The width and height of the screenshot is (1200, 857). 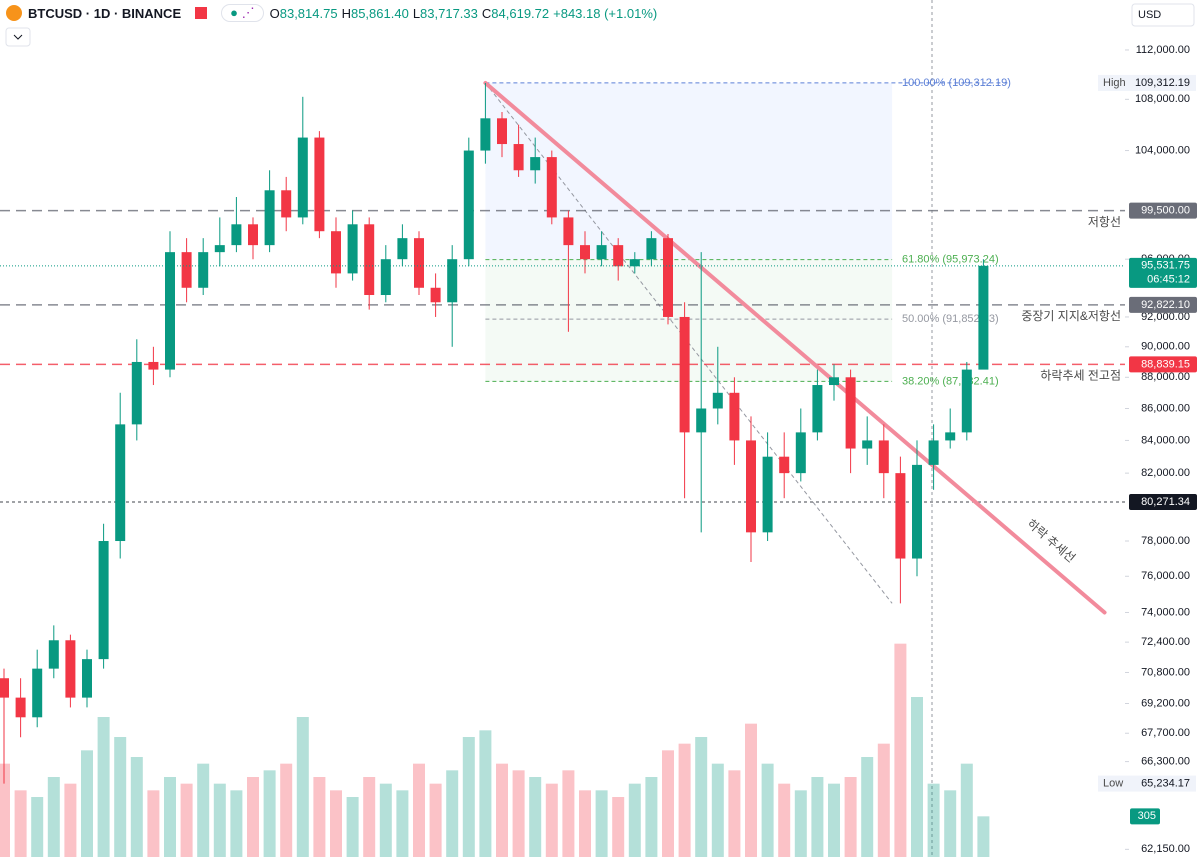 What do you see at coordinates (1165, 377) in the screenshot?
I see `y-tick-label: 88,000.00` at bounding box center [1165, 377].